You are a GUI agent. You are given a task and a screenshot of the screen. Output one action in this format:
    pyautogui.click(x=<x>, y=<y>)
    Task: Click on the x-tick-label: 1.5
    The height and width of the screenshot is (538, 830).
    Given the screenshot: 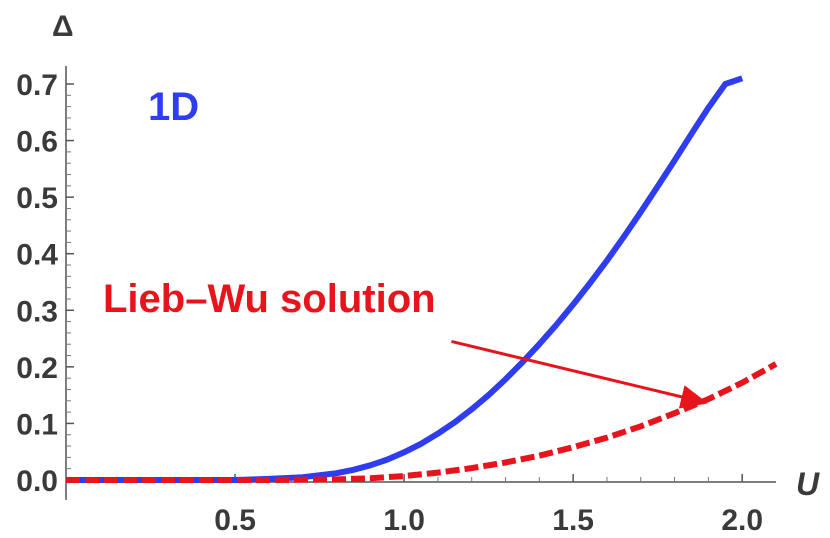 What is the action you would take?
    pyautogui.click(x=573, y=520)
    